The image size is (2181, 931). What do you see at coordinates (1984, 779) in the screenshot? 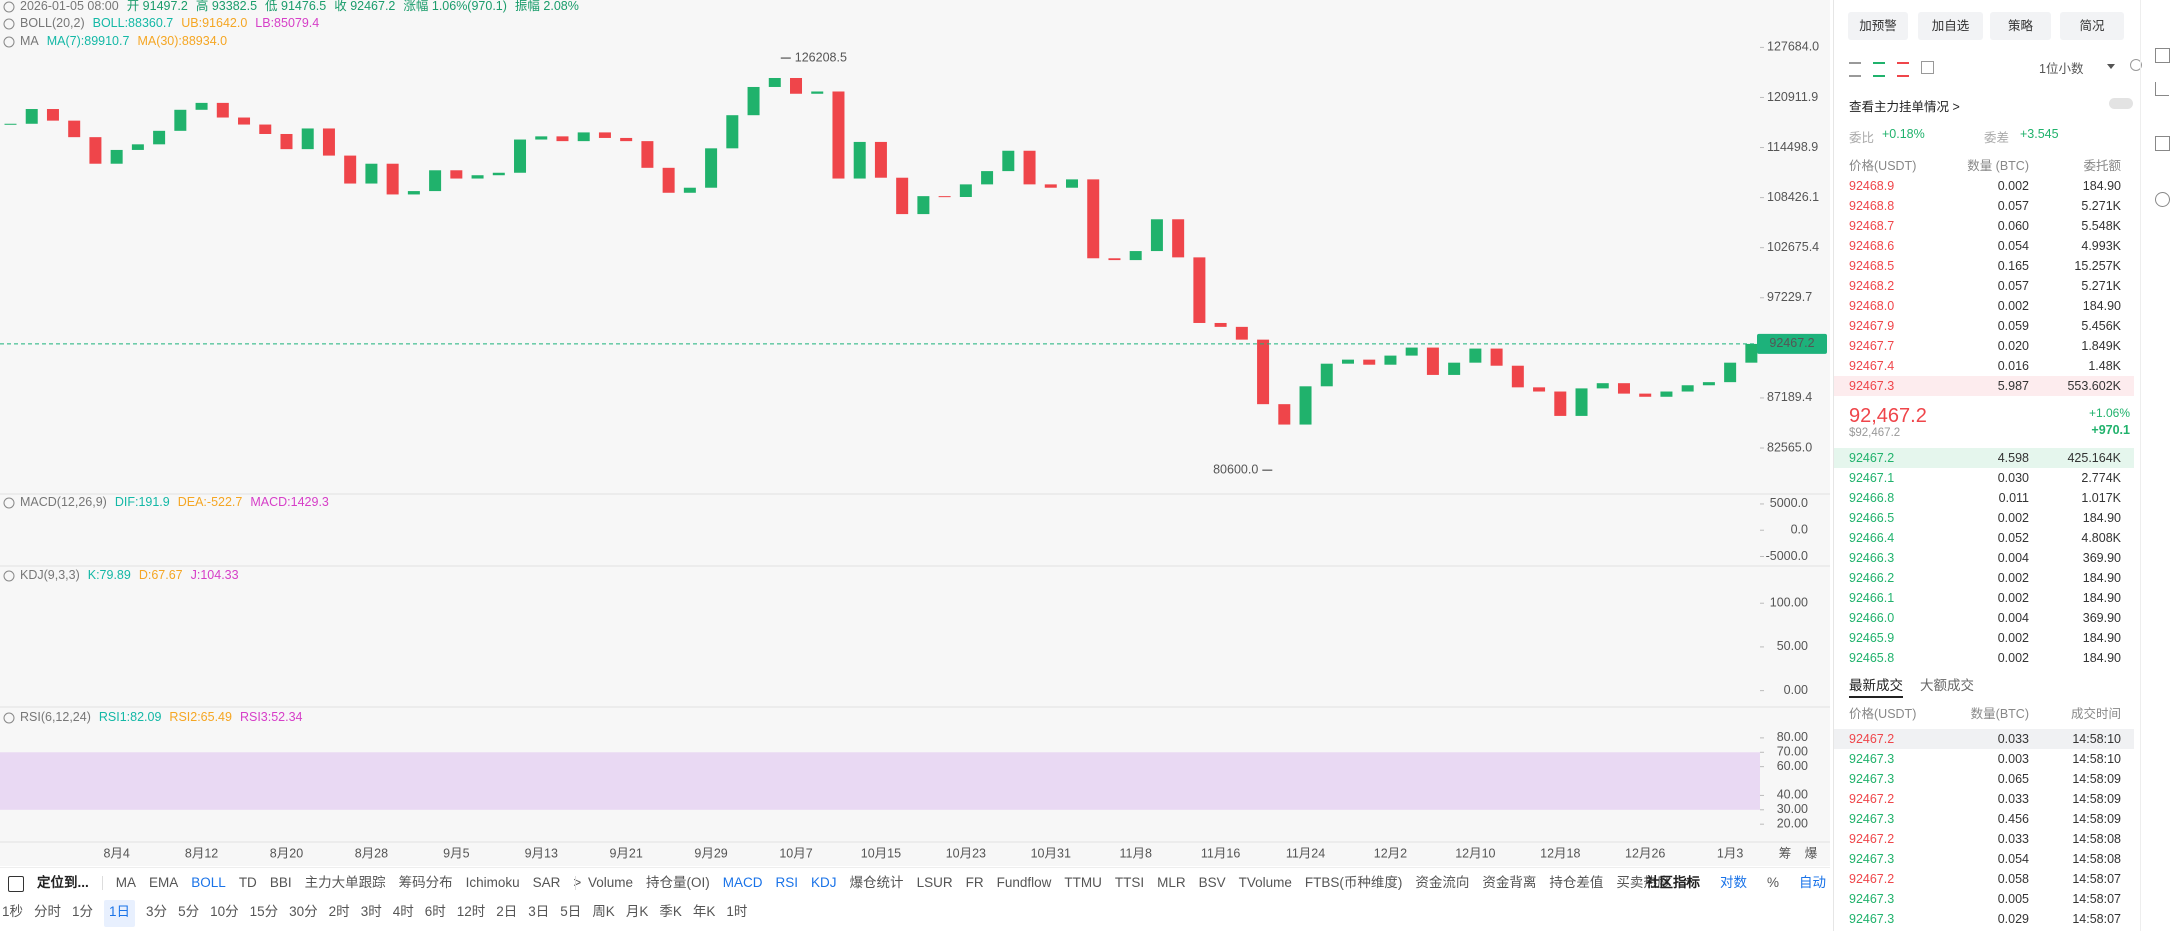
I see `trade-row: 92467.3 0.065 14:58:09` at bounding box center [1984, 779].